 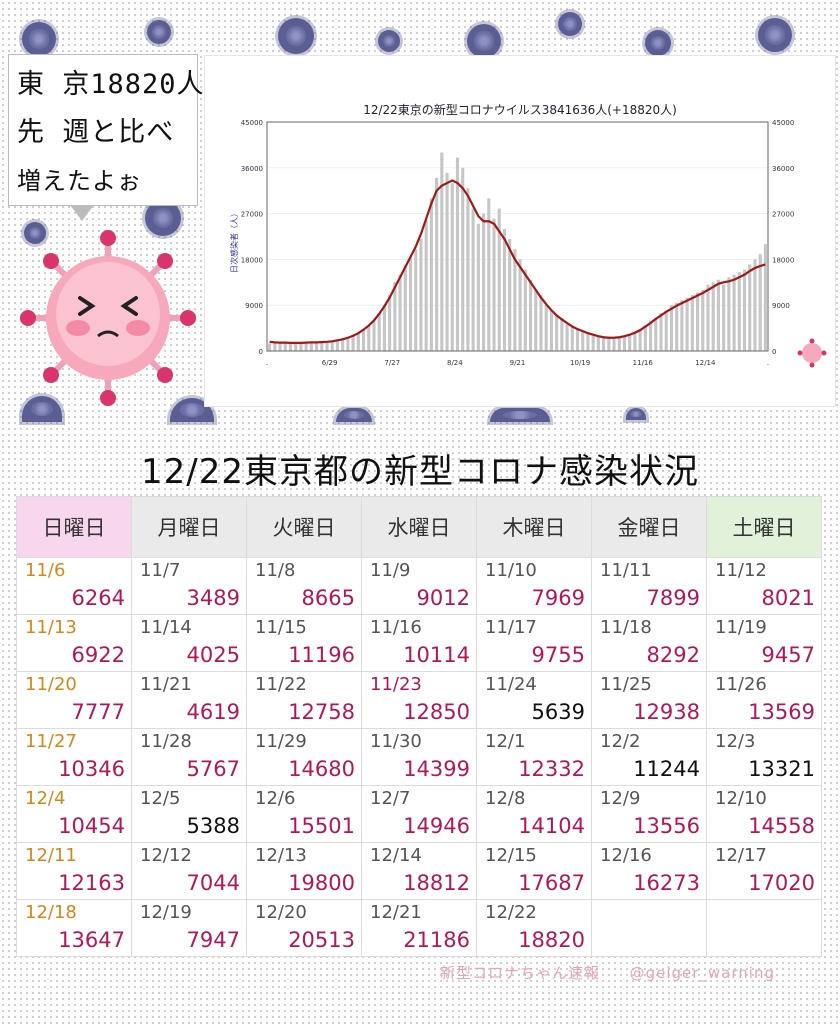 I want to click on day-cell: 12/12 7044, so click(x=189, y=871).